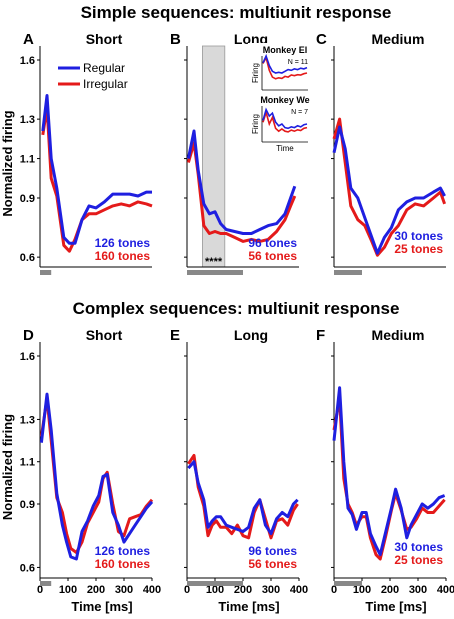 This screenshot has width=454, height=619. Describe the element at coordinates (175, 39) in the screenshot. I see `panel-letter: B` at that location.